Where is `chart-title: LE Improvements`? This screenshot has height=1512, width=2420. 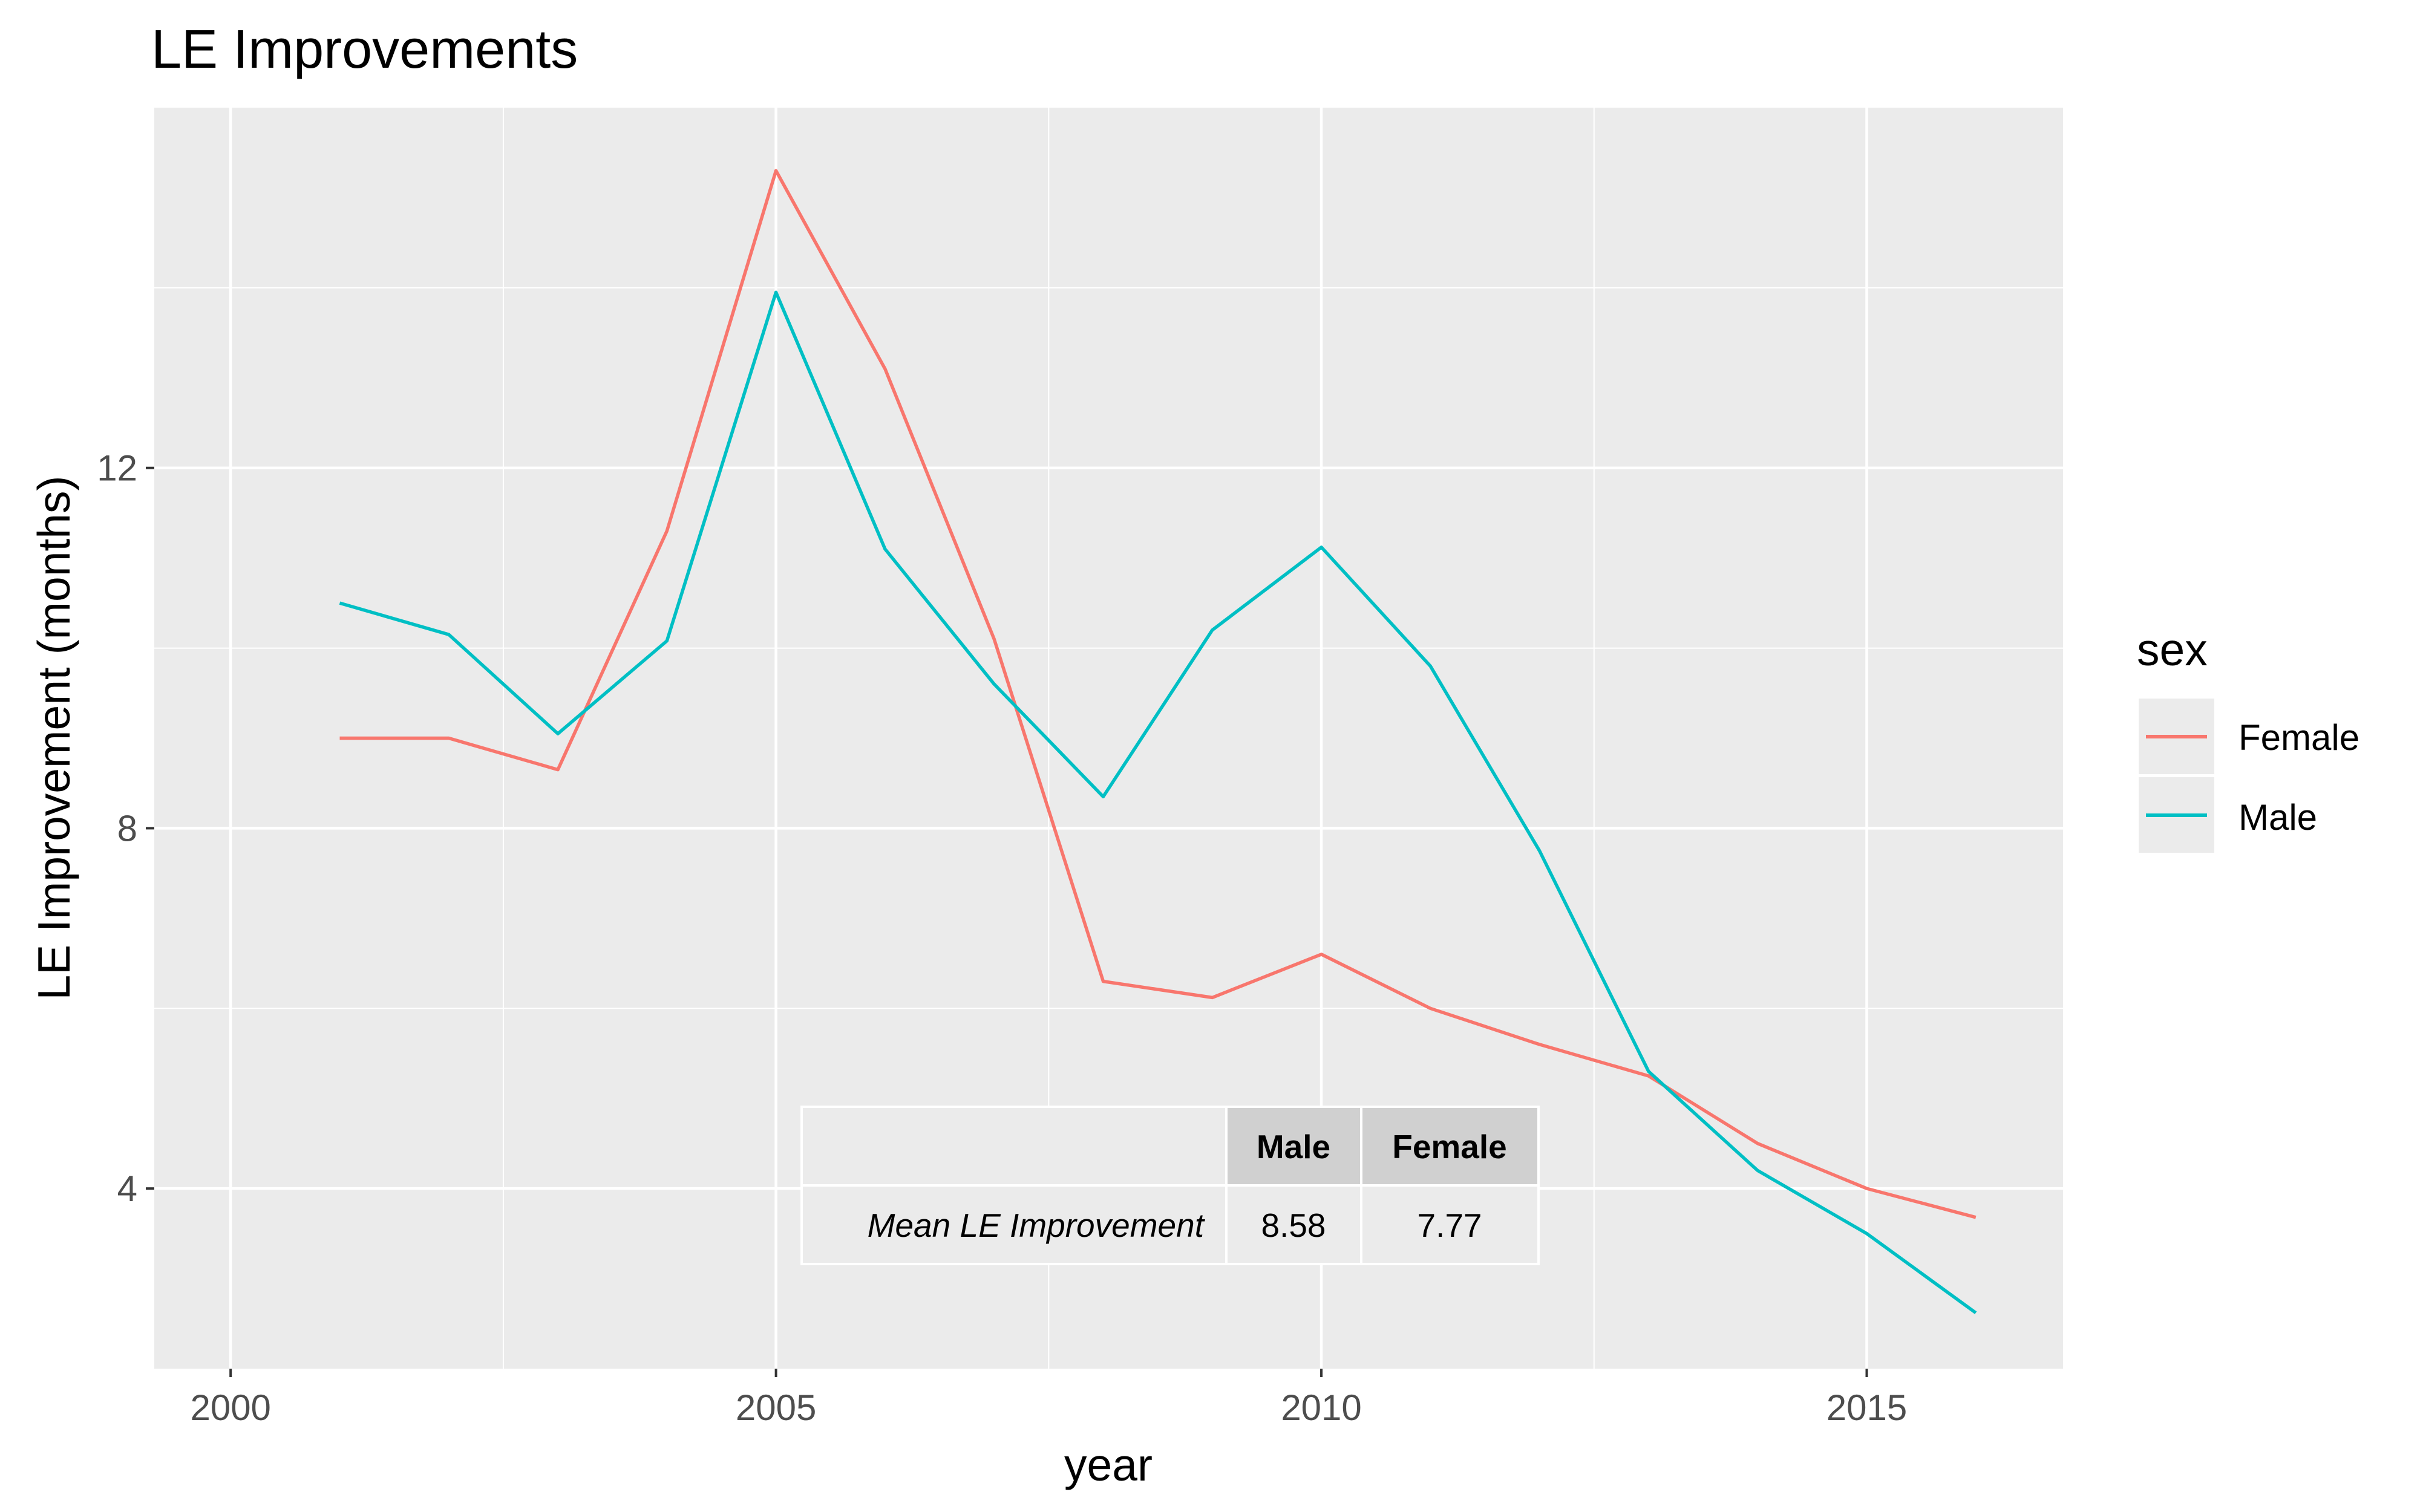 chart-title: LE Improvements is located at coordinates (364, 50).